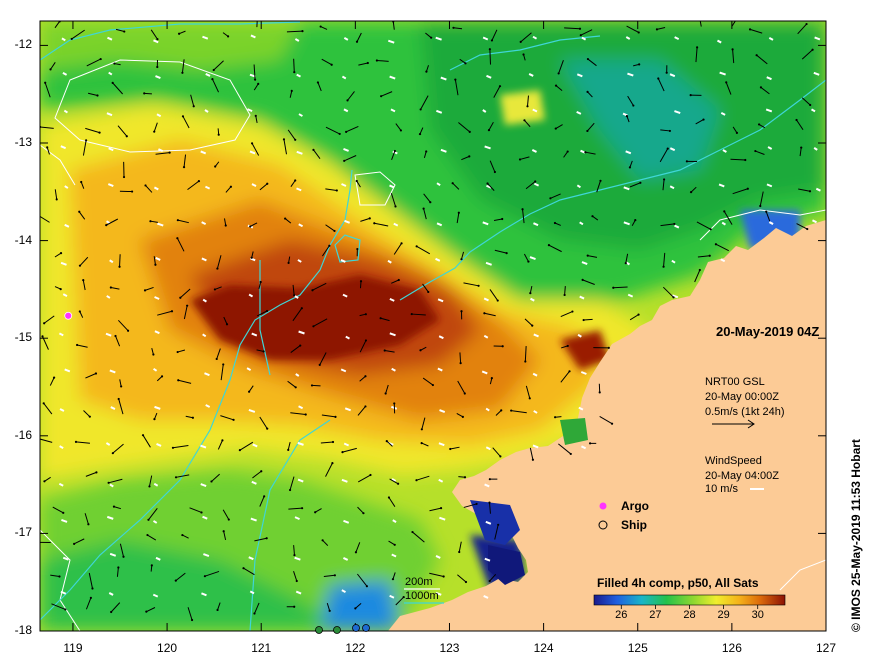  I want to click on colorbar-ticks, so click(689, 607).